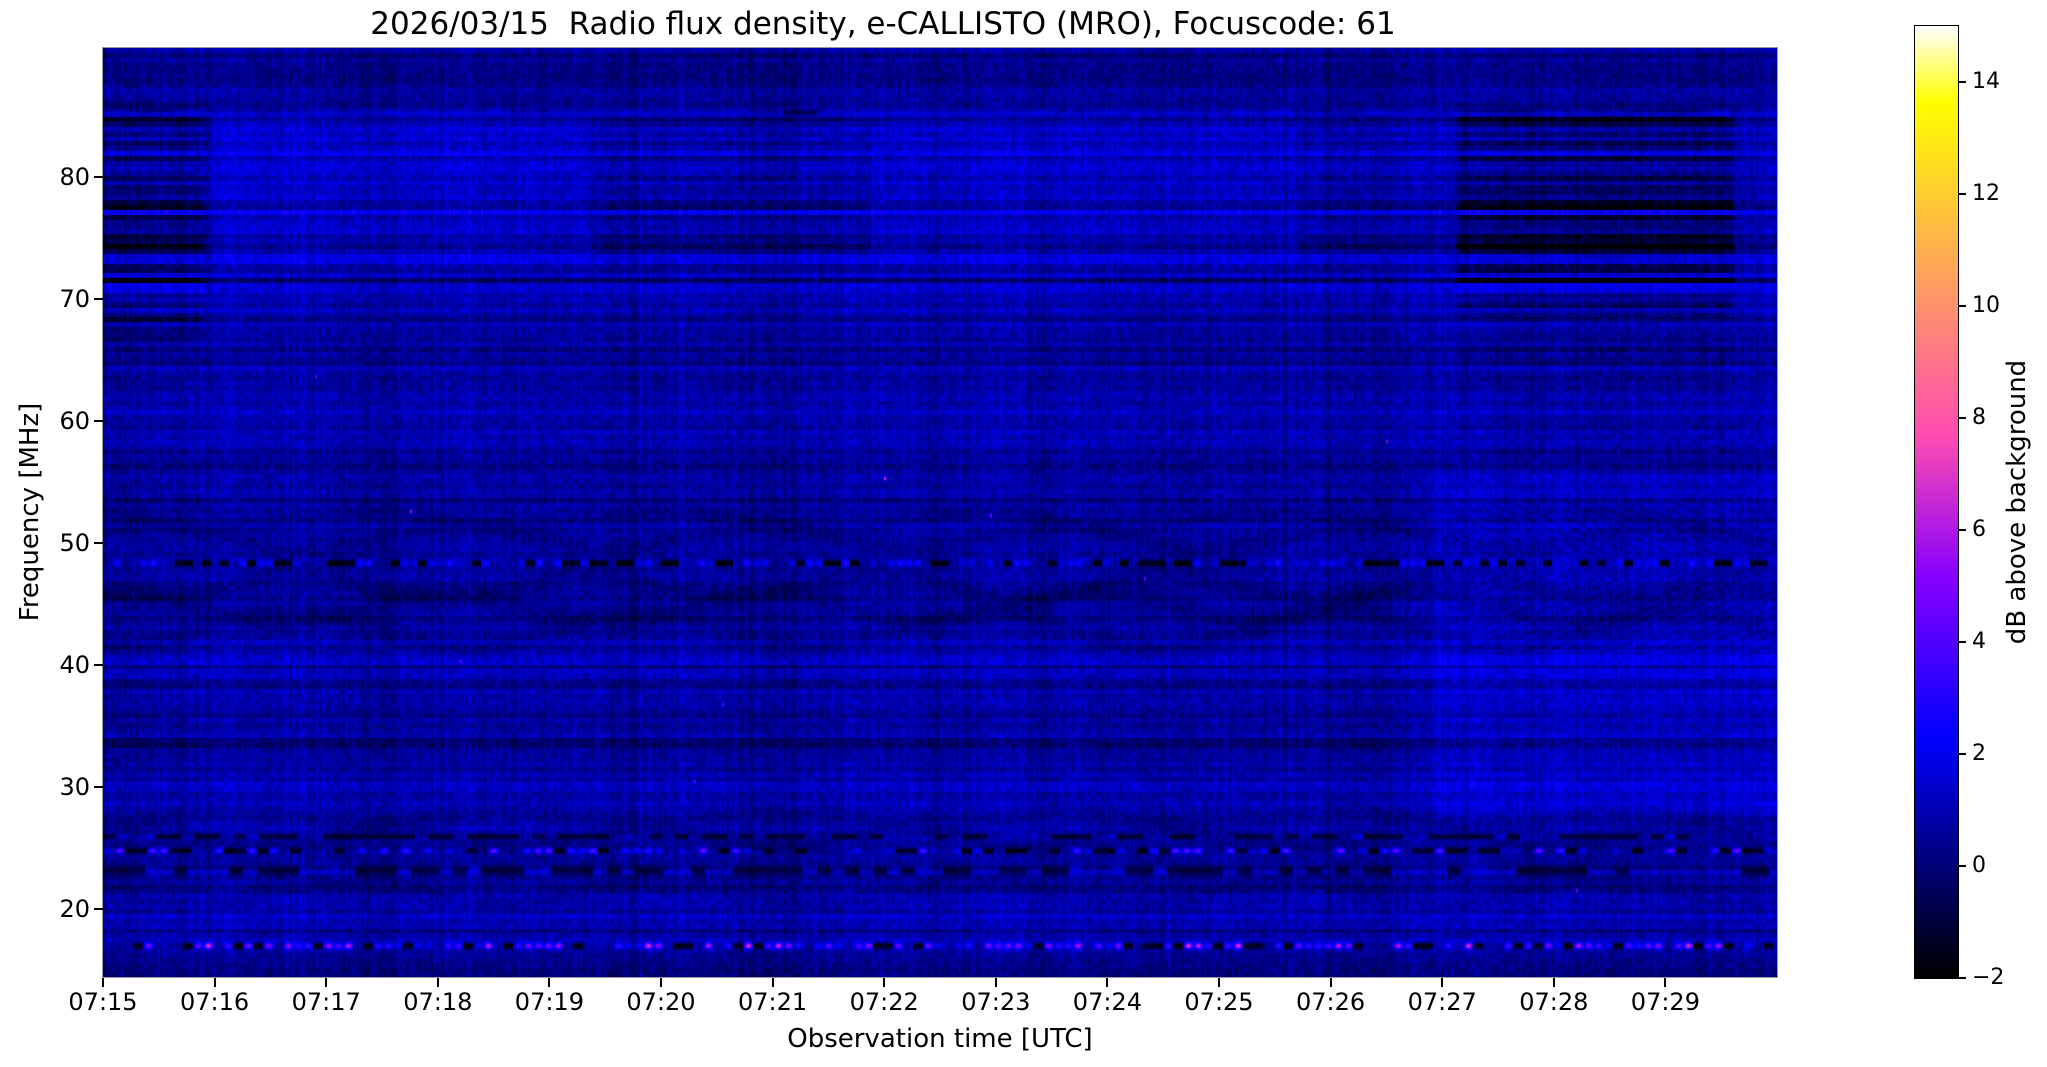 This screenshot has height=1067, width=2047. I want to click on x-tick-label: 07:17, so click(326, 1002).